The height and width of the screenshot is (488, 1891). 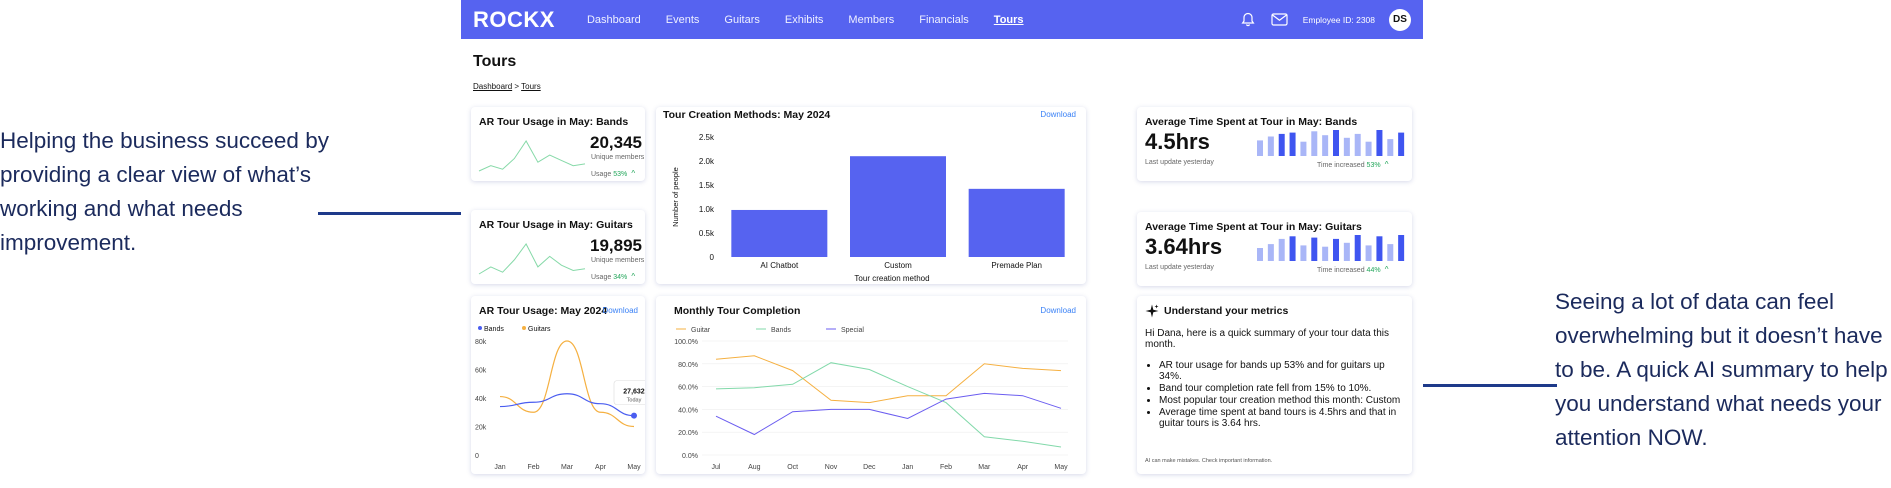 What do you see at coordinates (1400, 19) in the screenshot?
I see `avatar: DS` at bounding box center [1400, 19].